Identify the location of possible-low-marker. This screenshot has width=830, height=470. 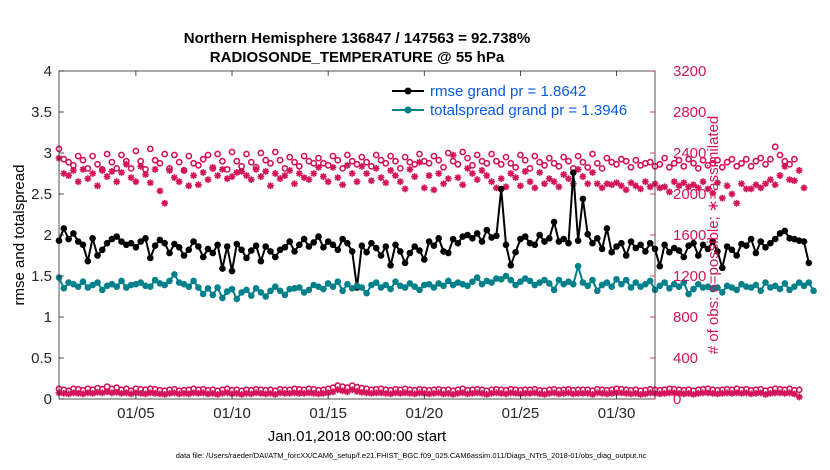
(799, 390).